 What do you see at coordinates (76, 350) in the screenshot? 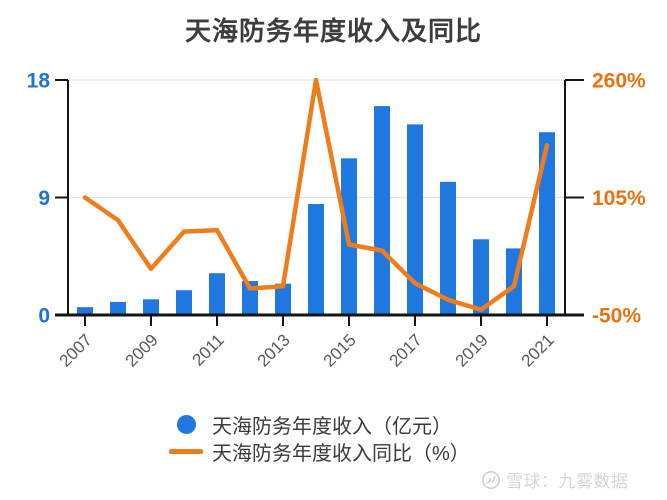
I see `x-axis-tick-label: 2007` at bounding box center [76, 350].